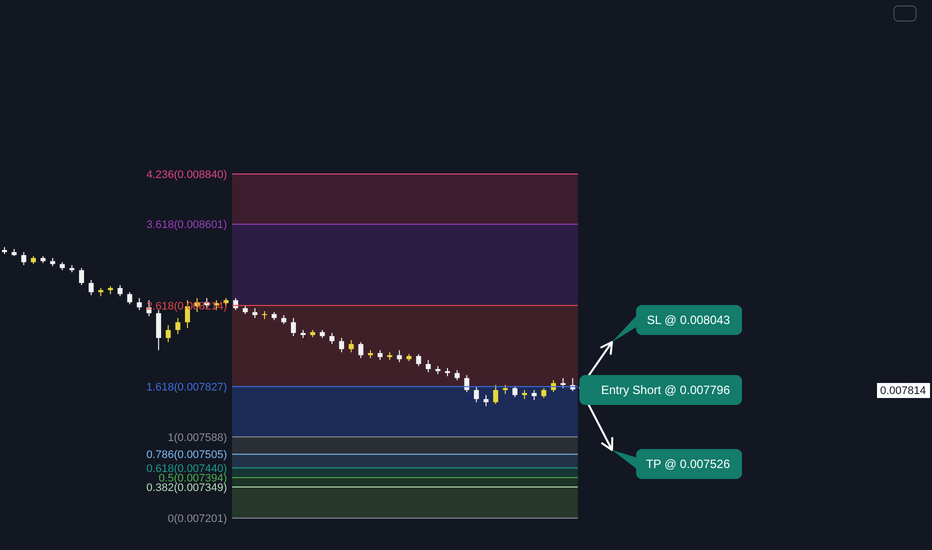 The width and height of the screenshot is (932, 550). I want to click on ref-line-label: 0.5(0.007394), so click(193, 478).